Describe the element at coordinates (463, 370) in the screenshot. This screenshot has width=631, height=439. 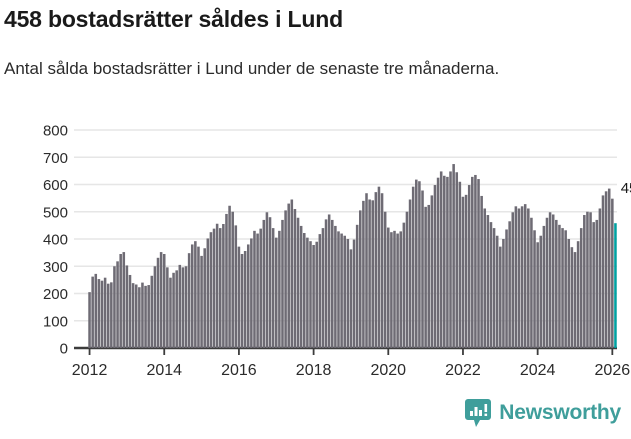
I see `x-axis-tick-label: 2022` at that location.